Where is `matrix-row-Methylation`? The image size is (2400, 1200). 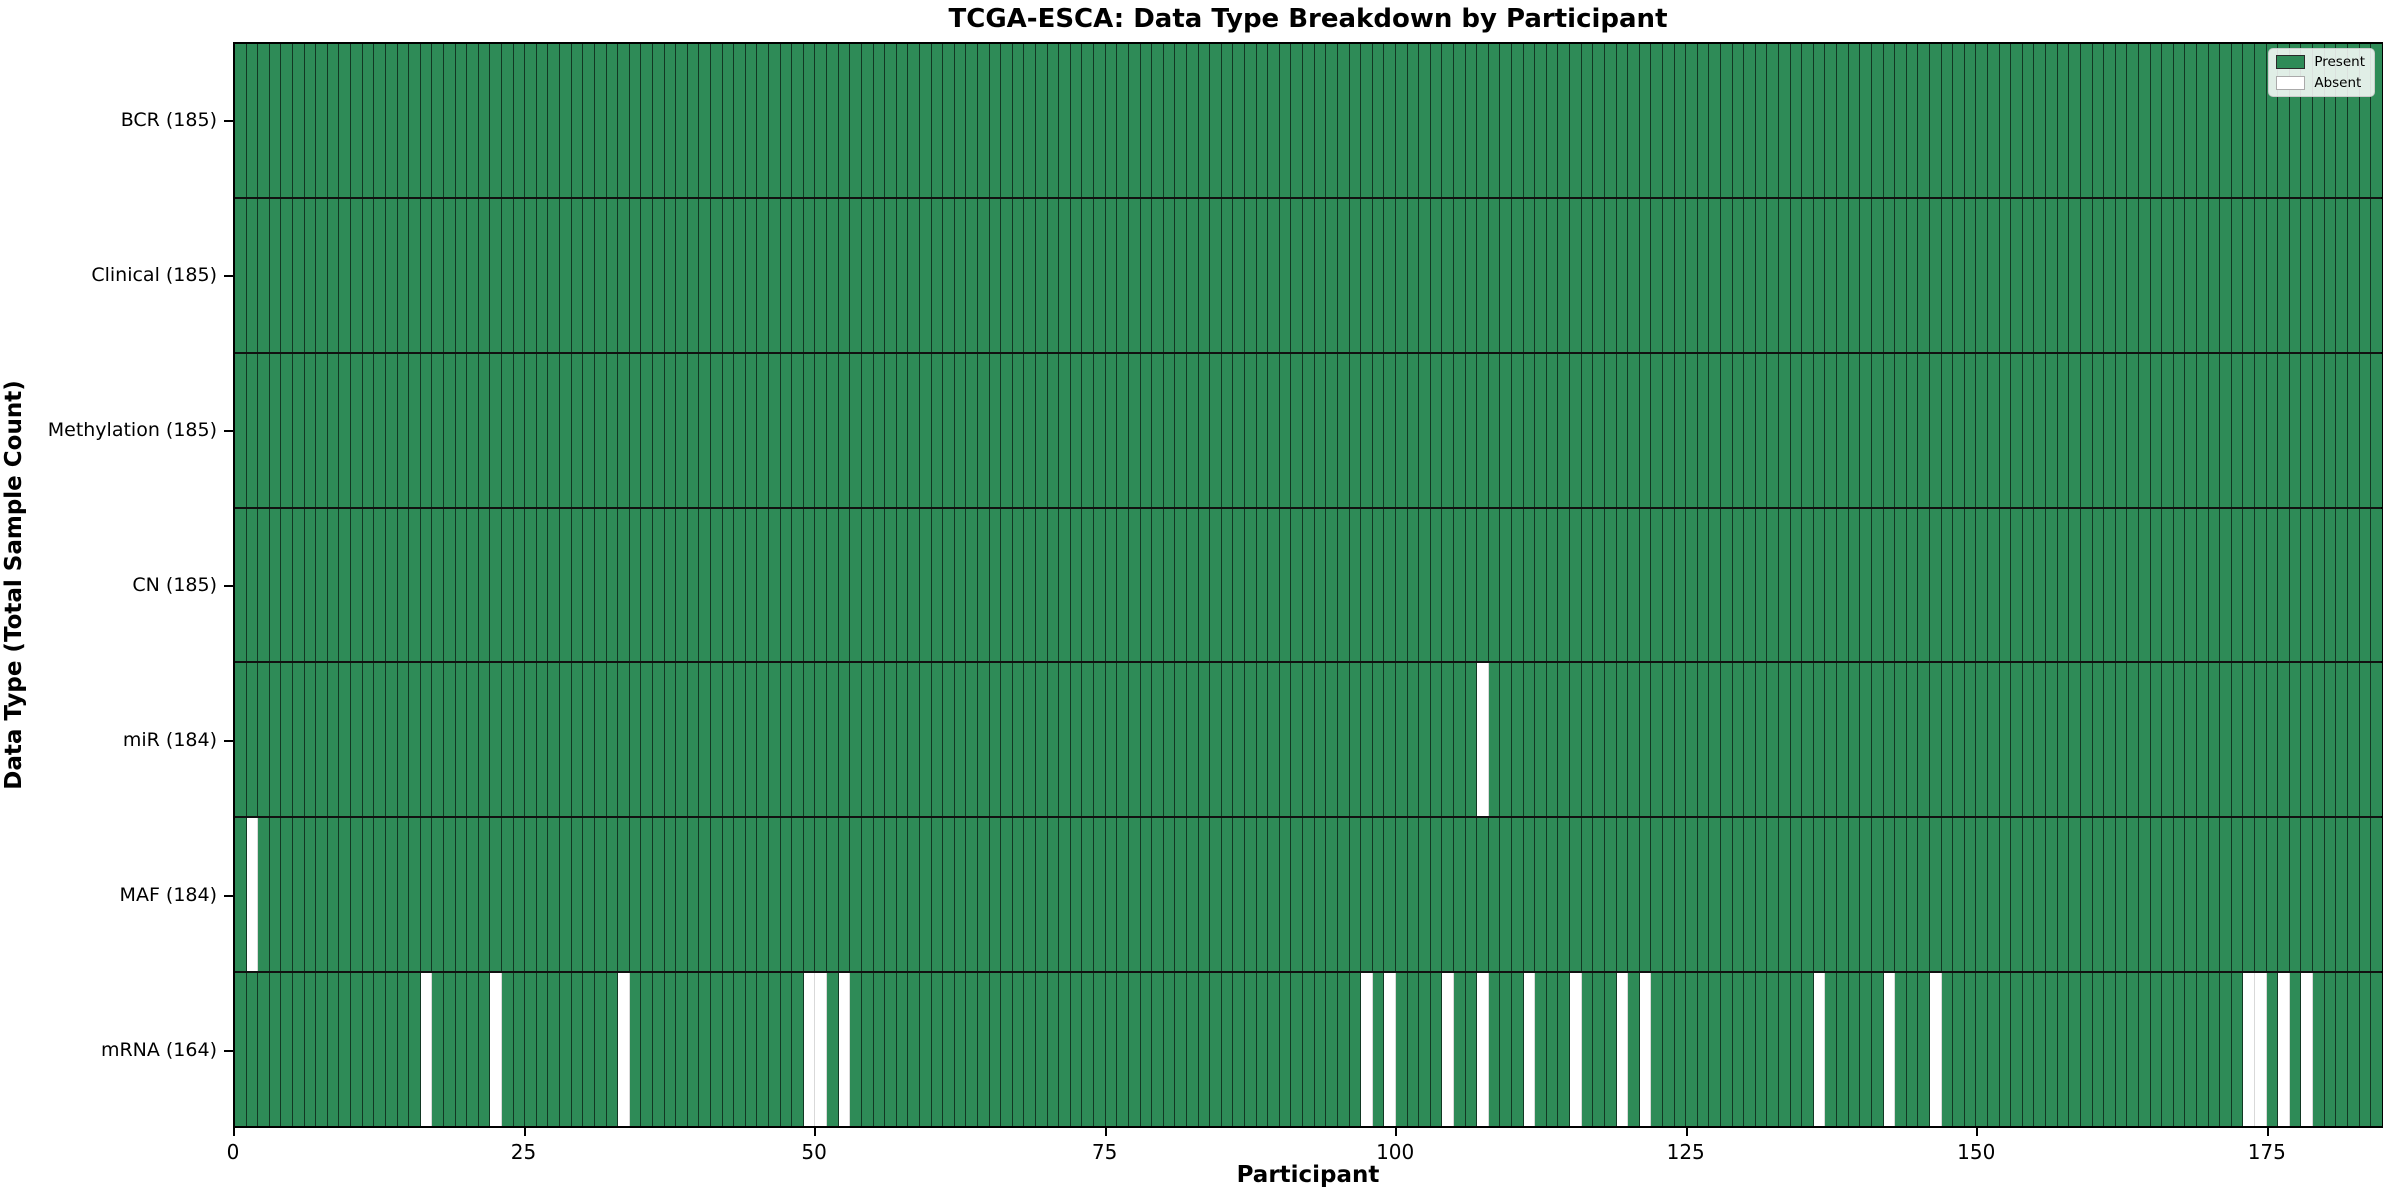
matrix-row-Methylation is located at coordinates (1308, 431).